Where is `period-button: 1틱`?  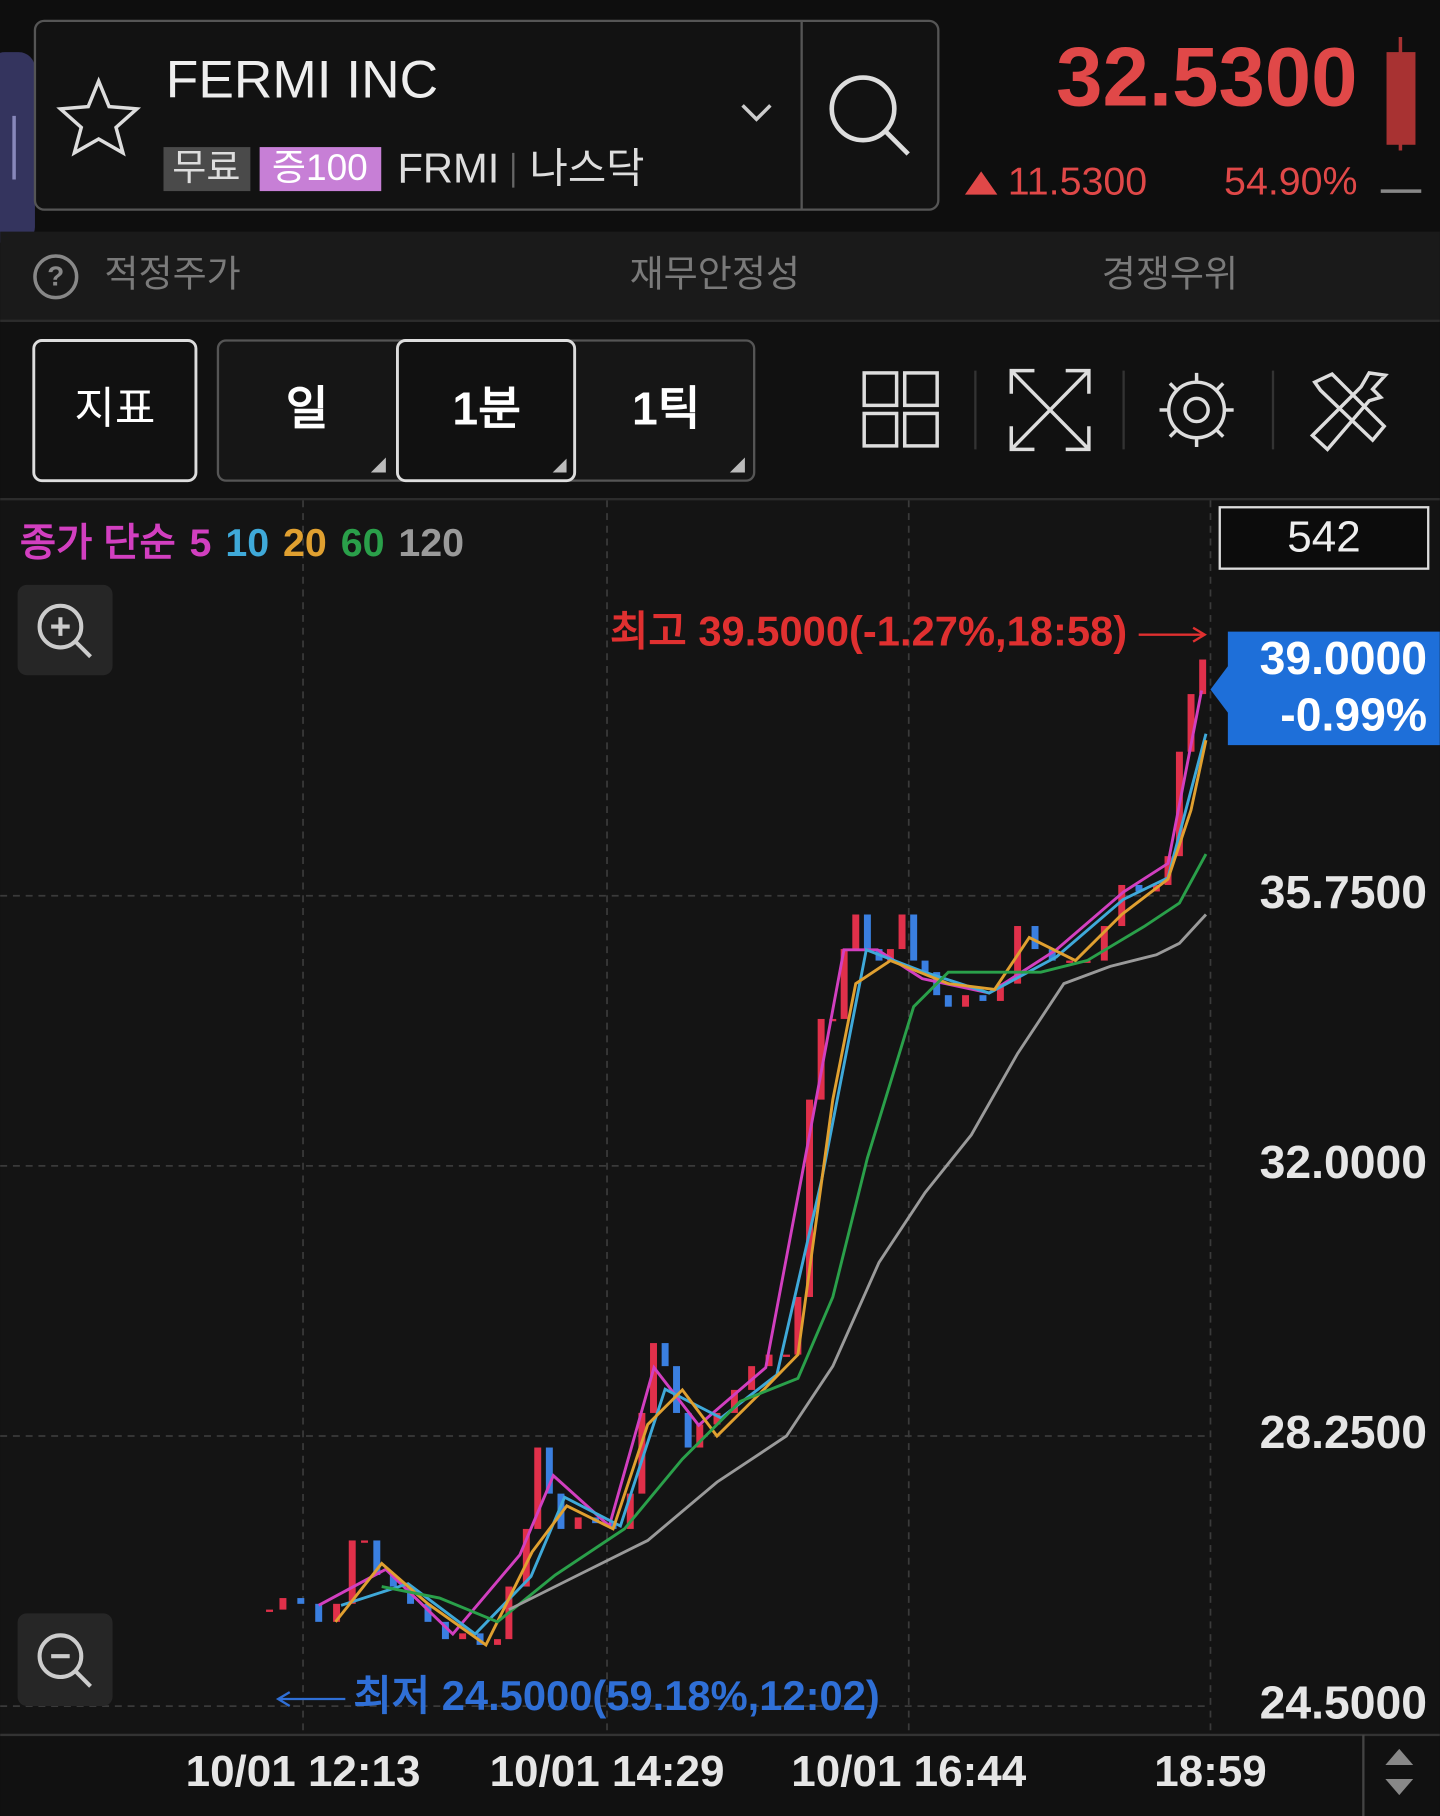 period-button: 1틱 is located at coordinates (666, 409).